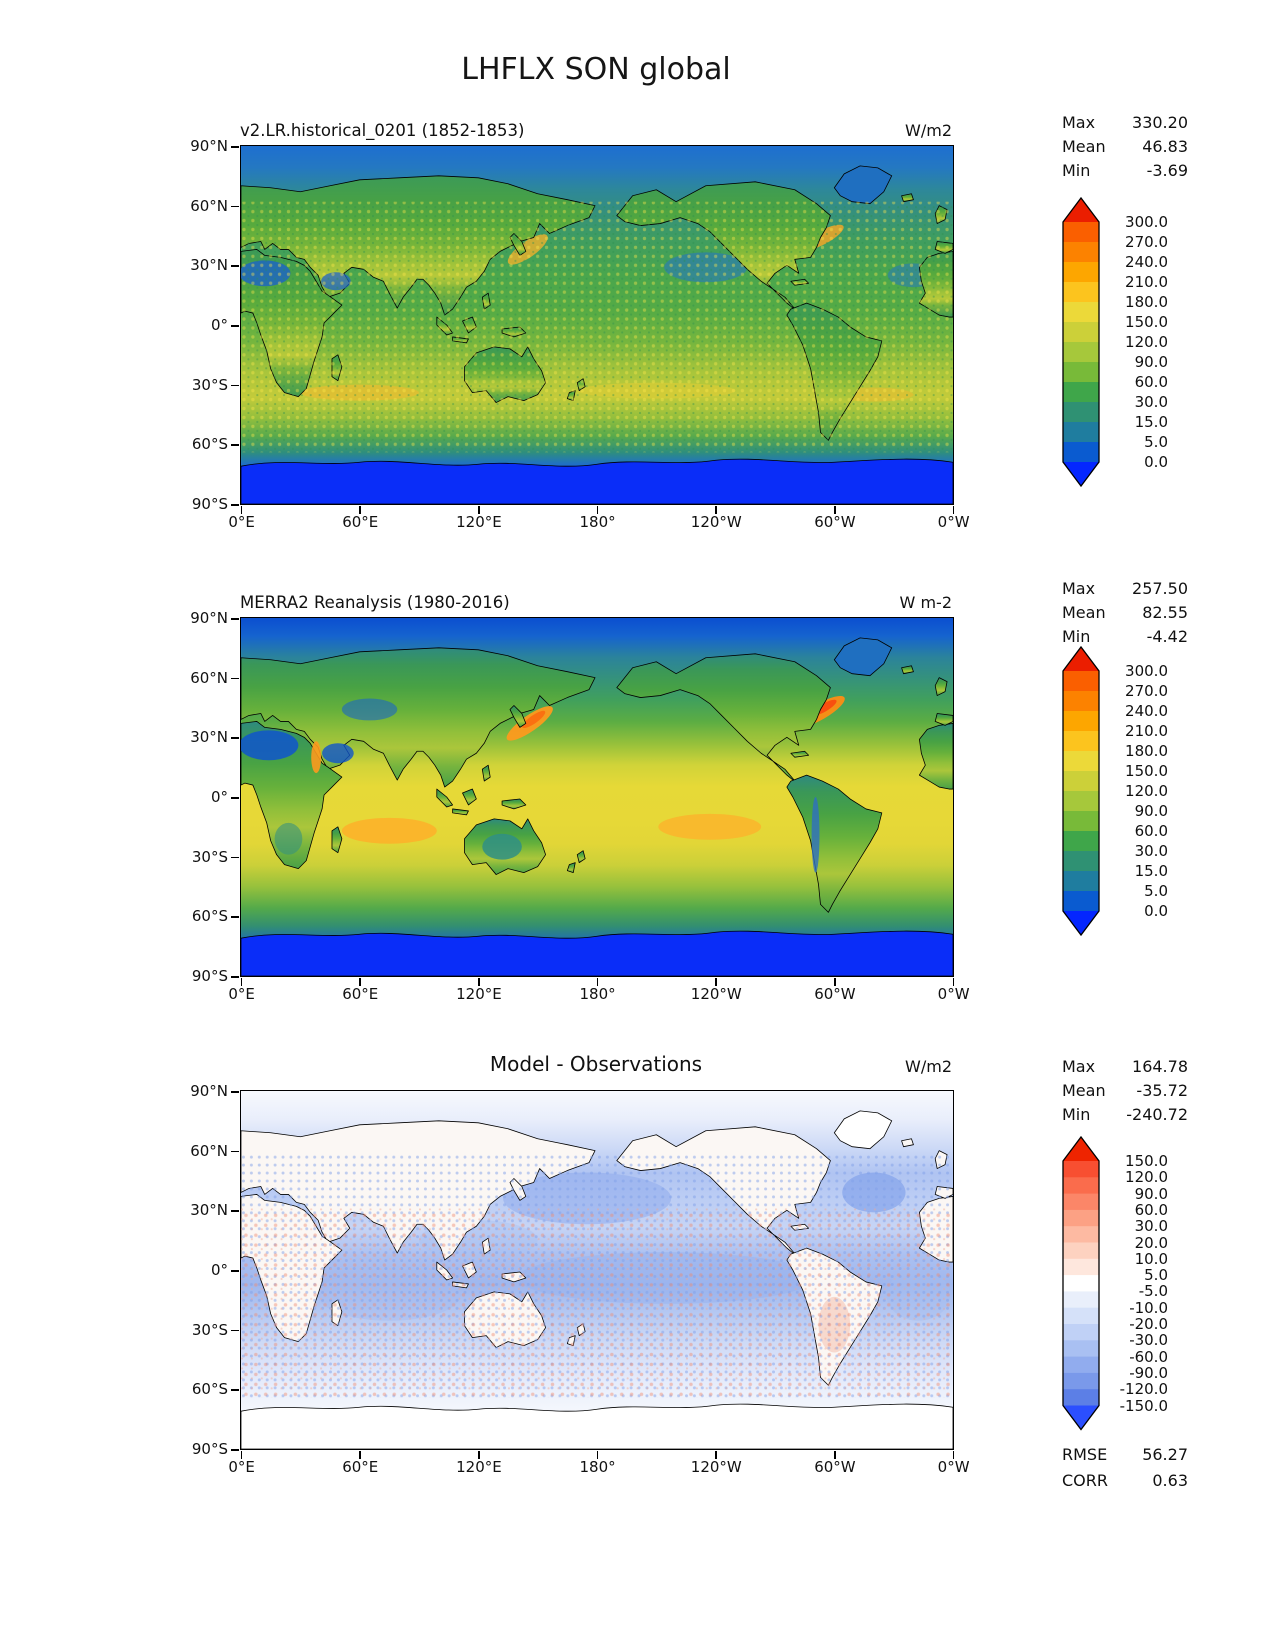  I want to click on stat-row: Max 257.50, so click(1125, 589).